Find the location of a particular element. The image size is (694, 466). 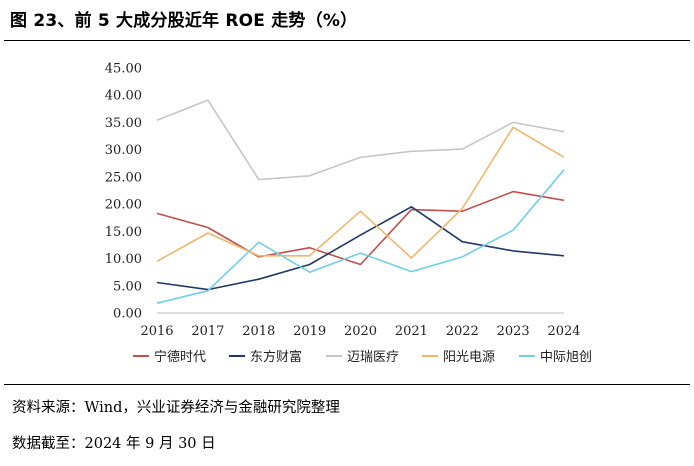

bottom-rule is located at coordinates (347, 384).